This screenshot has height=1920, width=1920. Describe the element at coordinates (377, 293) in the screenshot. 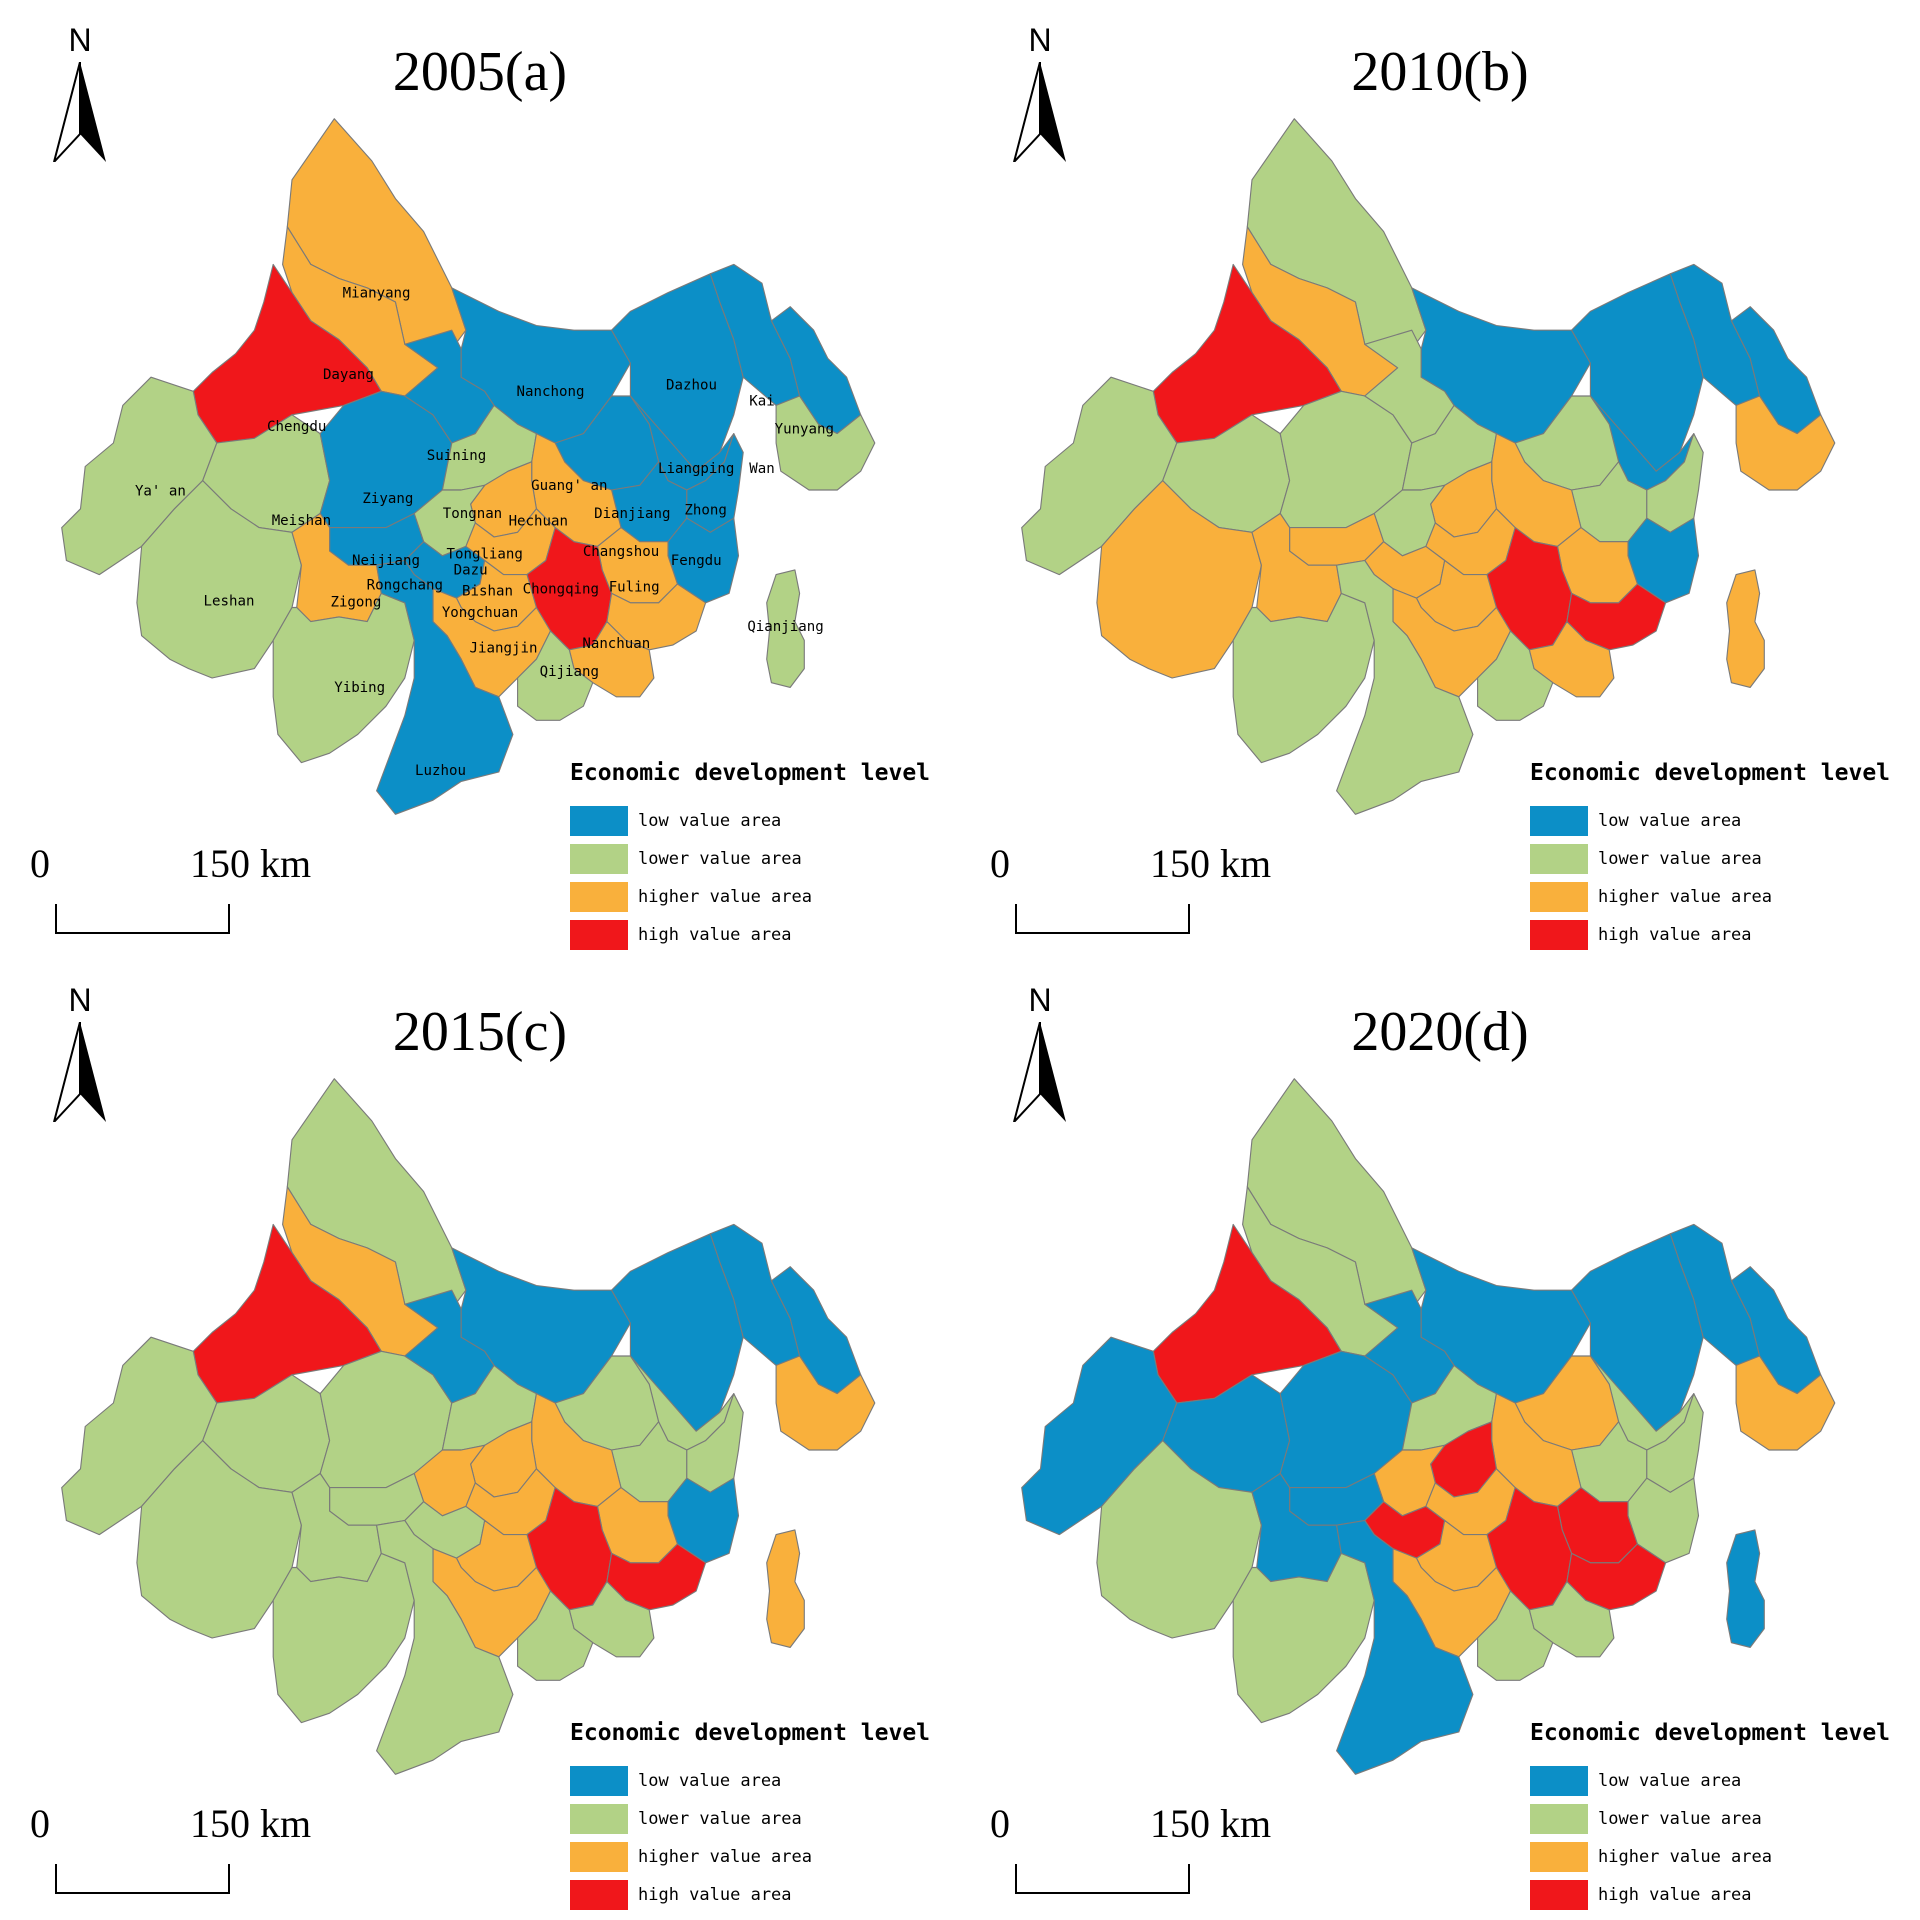

I see `city-label: Mianyang` at that location.